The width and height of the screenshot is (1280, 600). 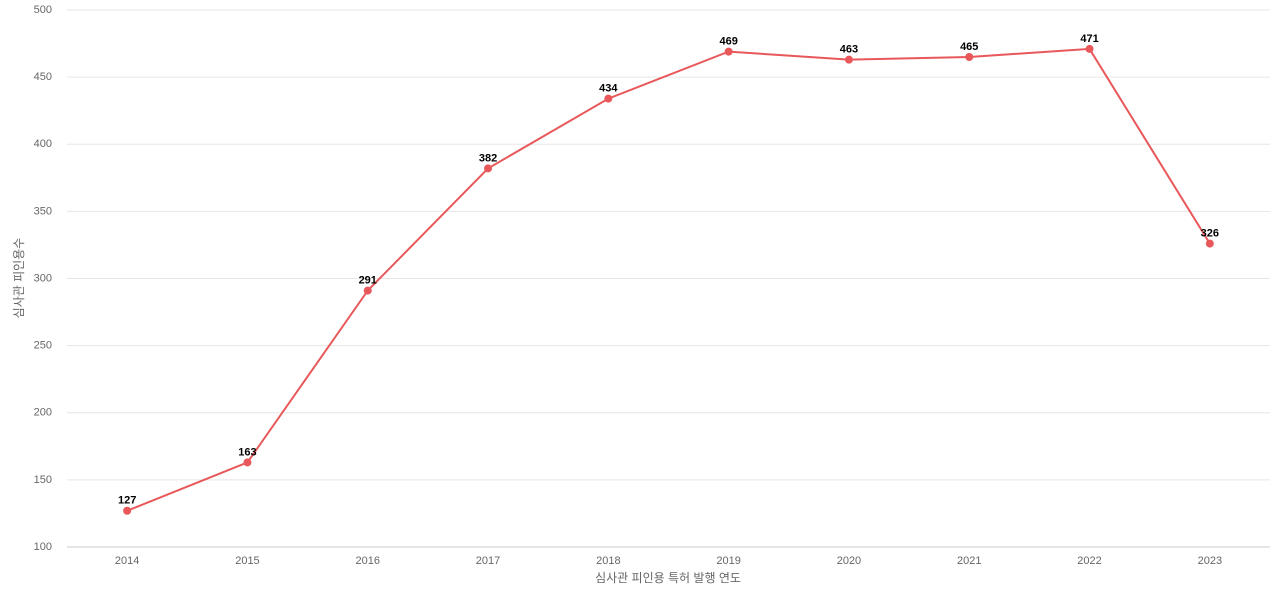 What do you see at coordinates (608, 561) in the screenshot?
I see `x-tick-label: 2018` at bounding box center [608, 561].